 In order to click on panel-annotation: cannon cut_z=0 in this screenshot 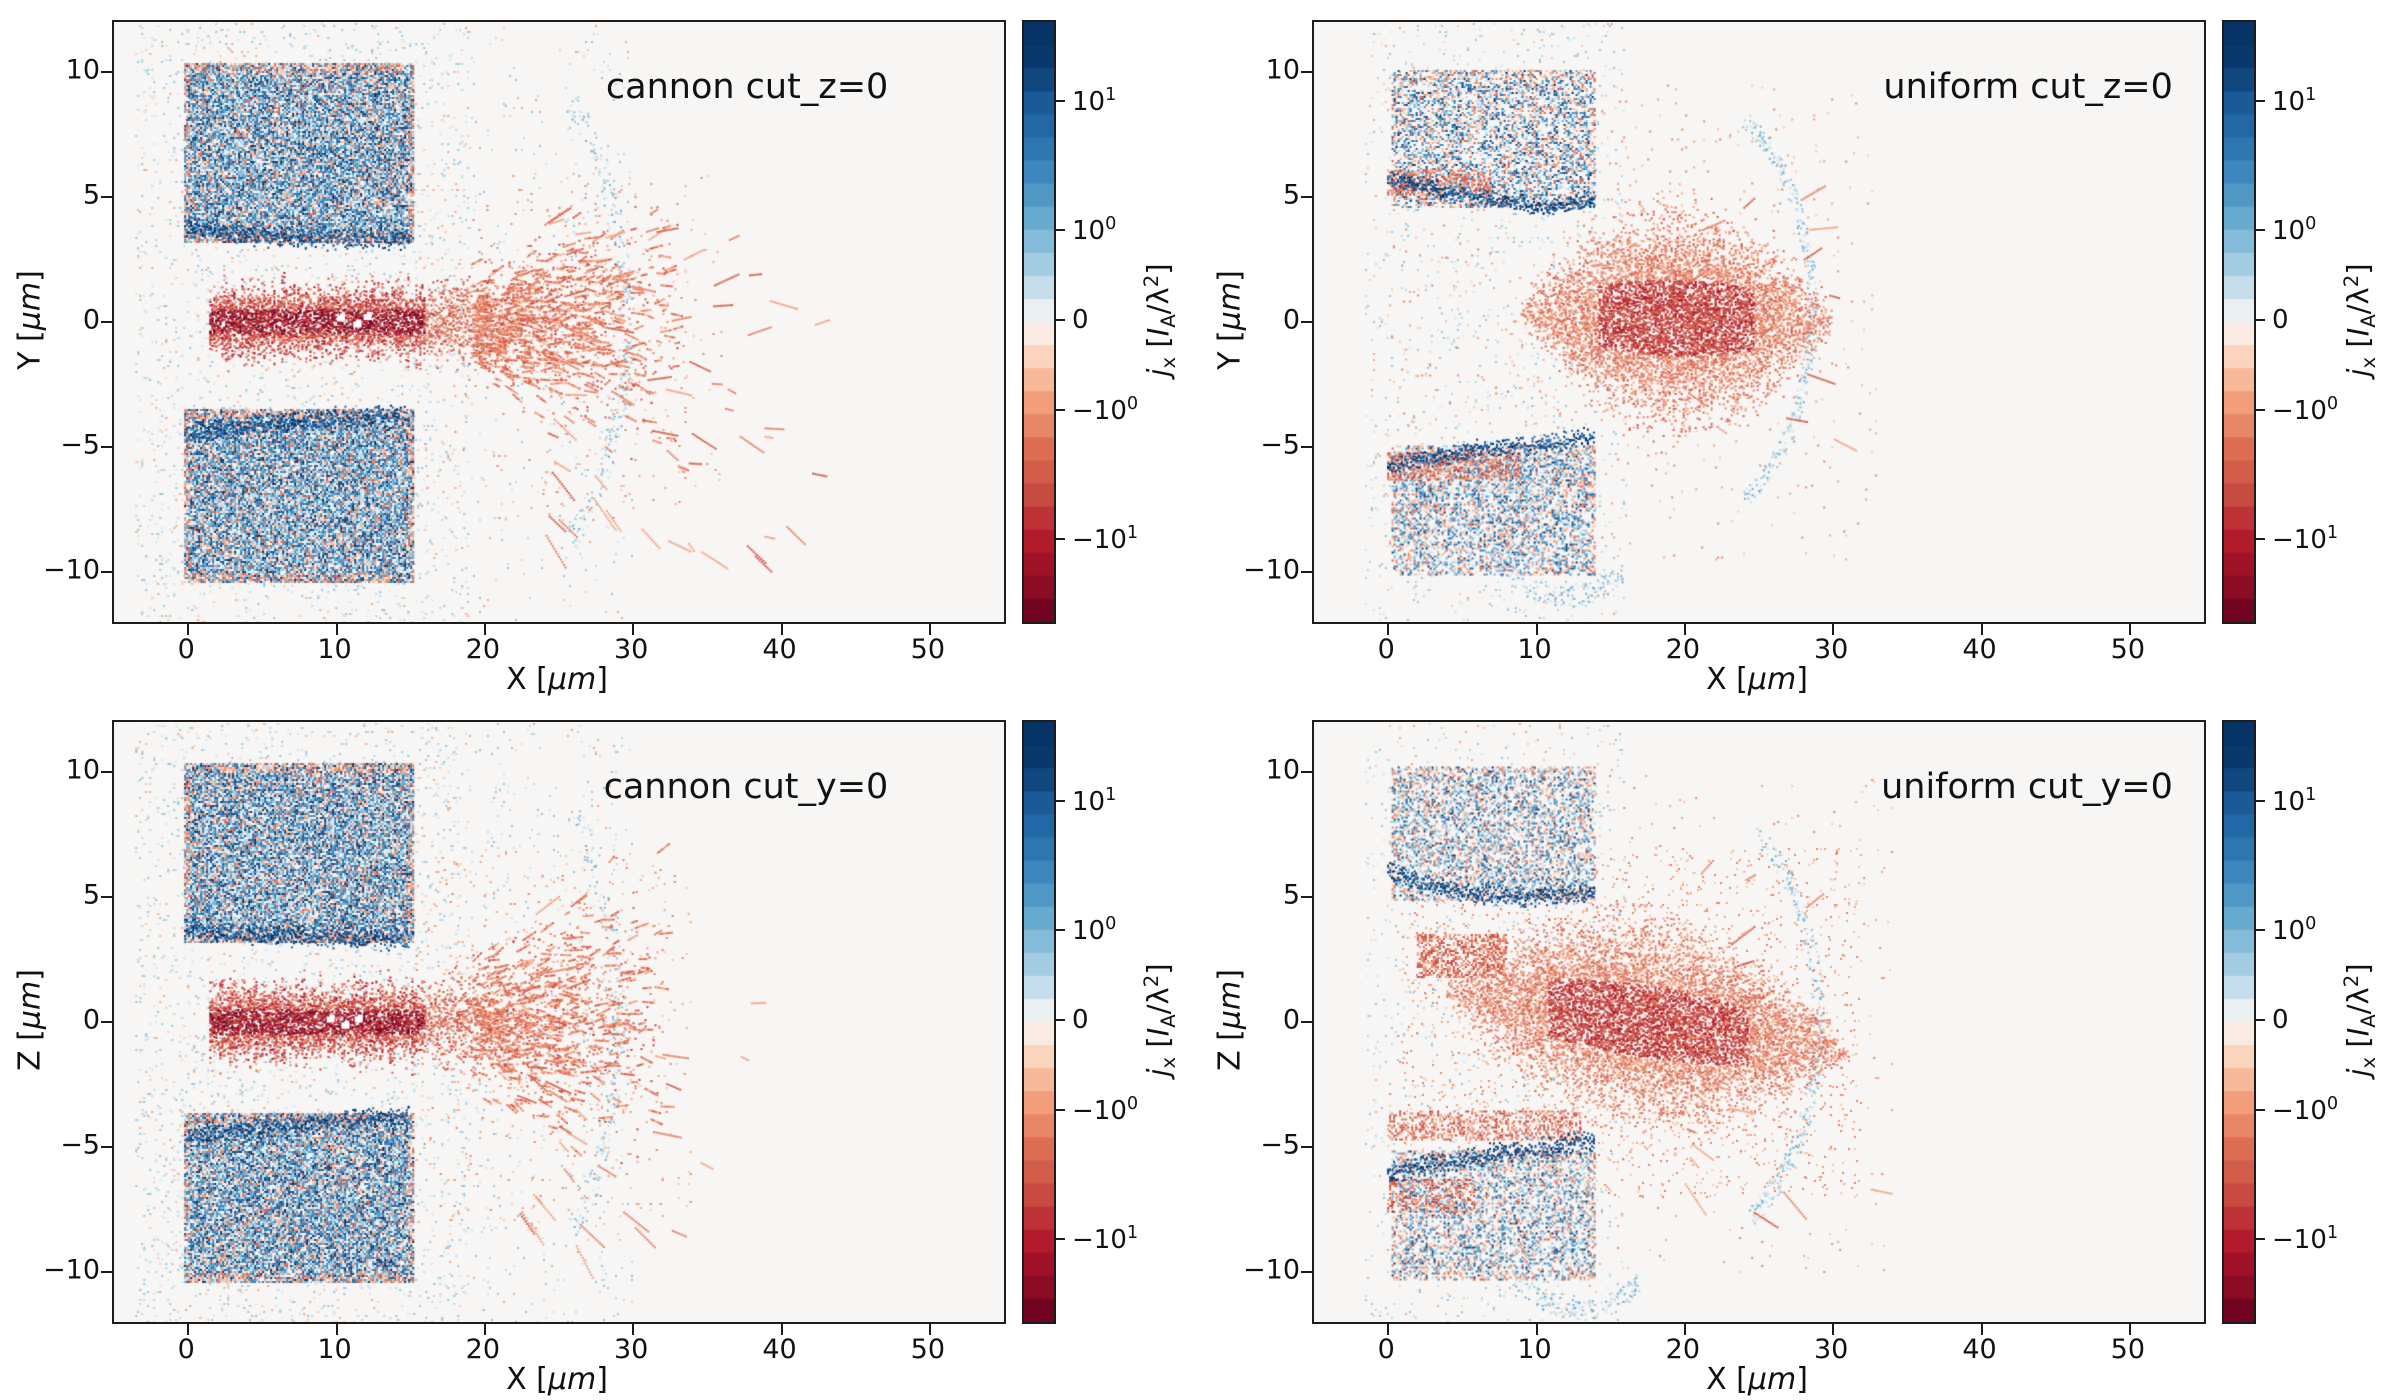, I will do `click(747, 87)`.